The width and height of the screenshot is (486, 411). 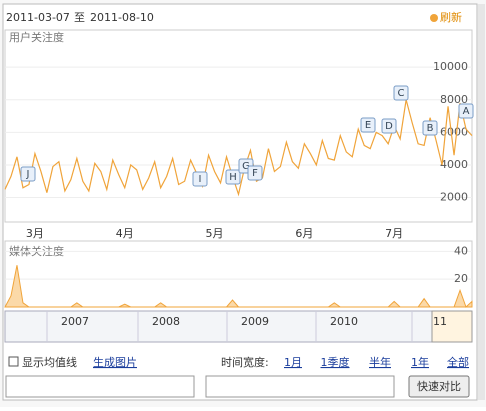 I want to click on range-link: 半年, so click(x=380, y=362).